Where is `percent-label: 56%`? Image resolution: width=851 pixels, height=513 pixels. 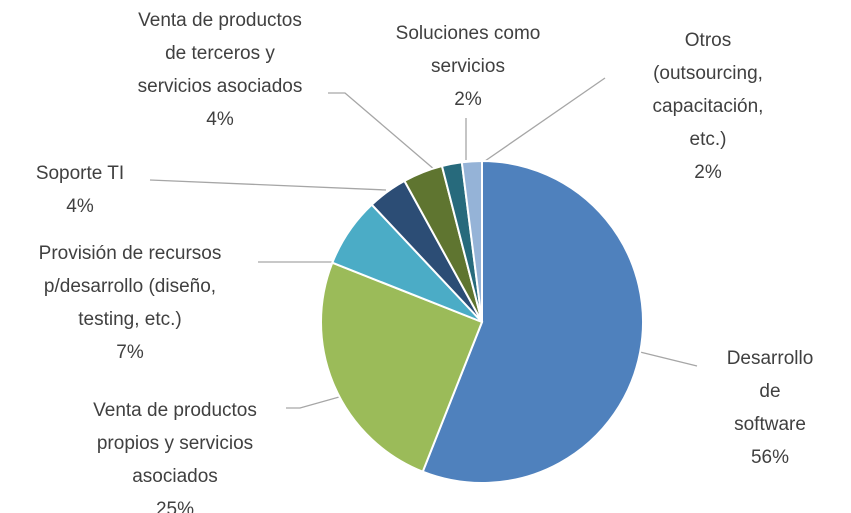
percent-label: 56% is located at coordinates (770, 457).